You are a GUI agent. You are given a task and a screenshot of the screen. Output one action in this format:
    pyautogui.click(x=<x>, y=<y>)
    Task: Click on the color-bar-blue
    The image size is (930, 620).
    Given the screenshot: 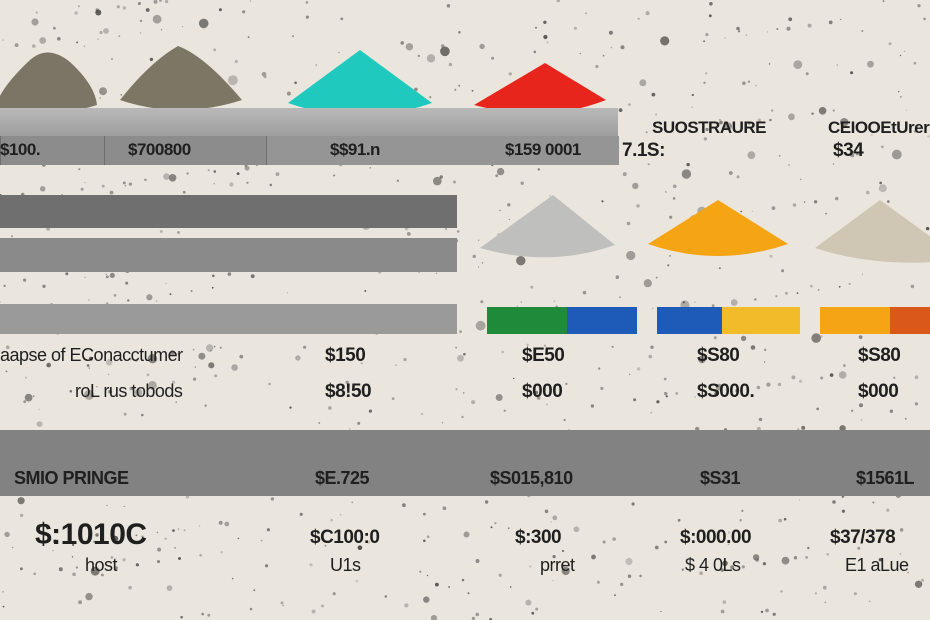 What is the action you would take?
    pyautogui.click(x=602, y=320)
    